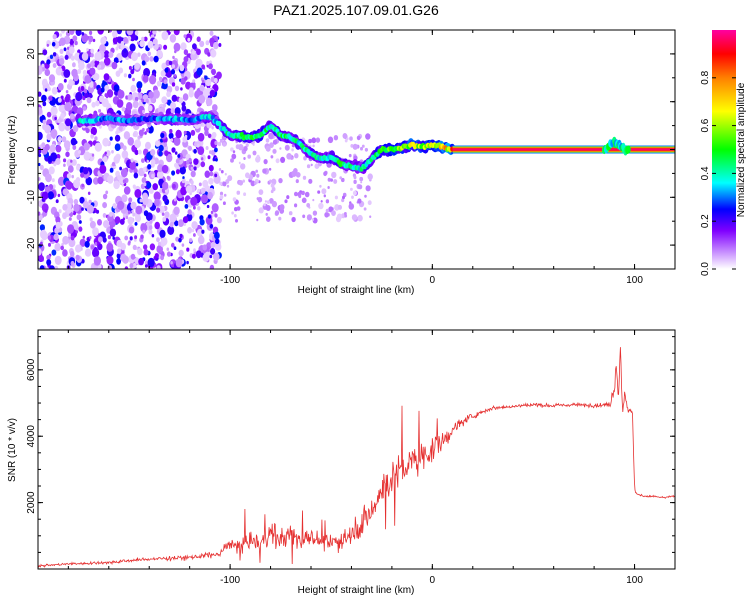  I want to click on spectrogram-band-peak, so click(563, 149).